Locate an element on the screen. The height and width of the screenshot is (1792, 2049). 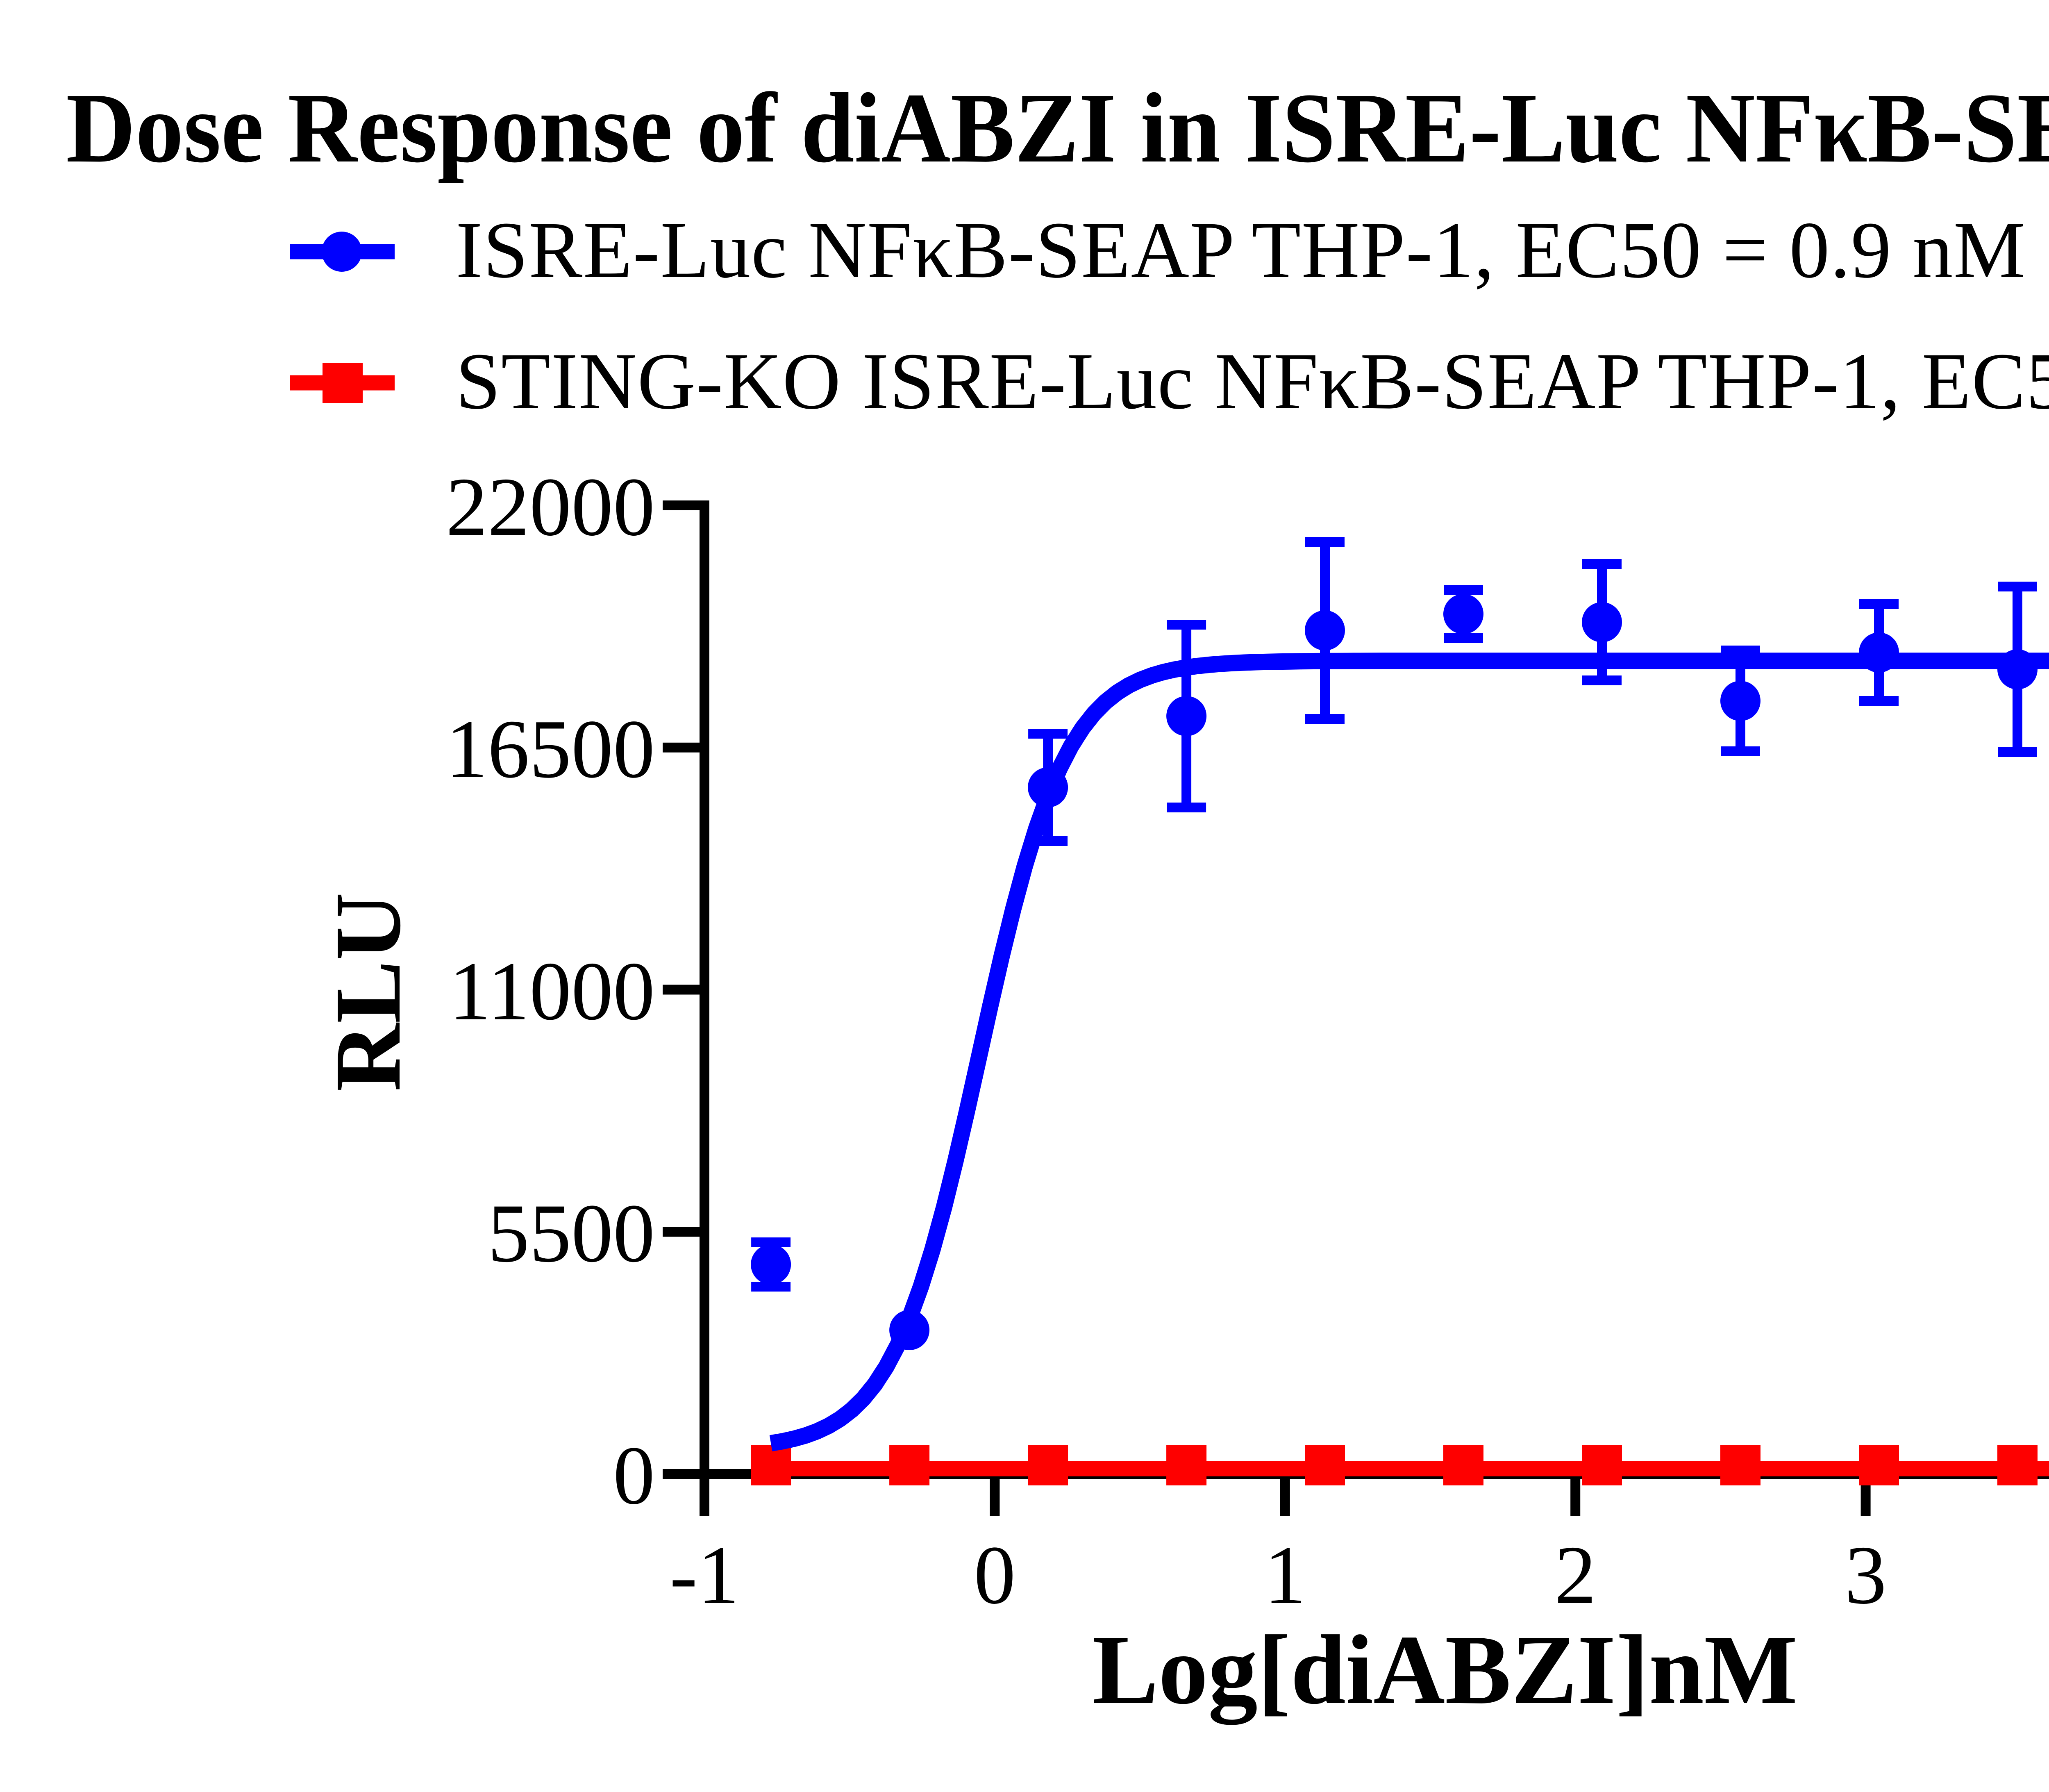
svg-text: 1 is located at coordinates (1285, 1575).